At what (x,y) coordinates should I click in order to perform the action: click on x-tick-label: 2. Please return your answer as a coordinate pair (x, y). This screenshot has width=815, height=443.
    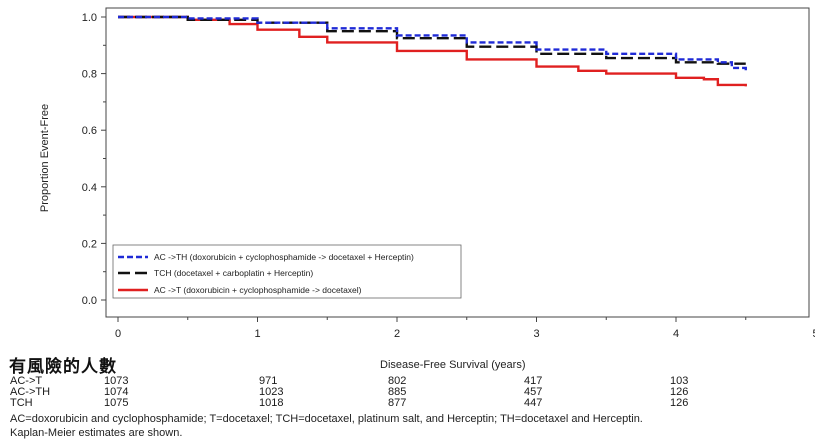
    Looking at the image, I should click on (397, 334).